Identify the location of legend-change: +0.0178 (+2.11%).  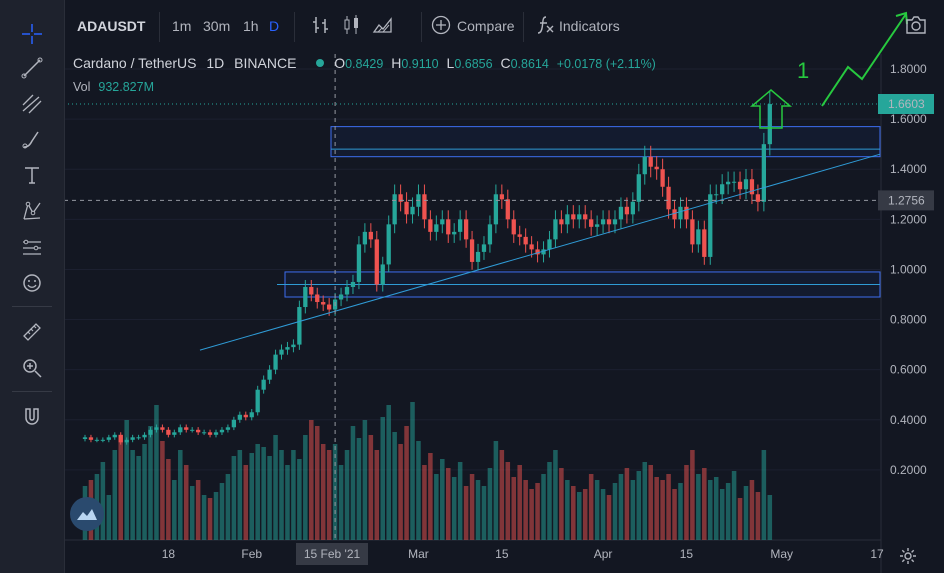
(606, 64).